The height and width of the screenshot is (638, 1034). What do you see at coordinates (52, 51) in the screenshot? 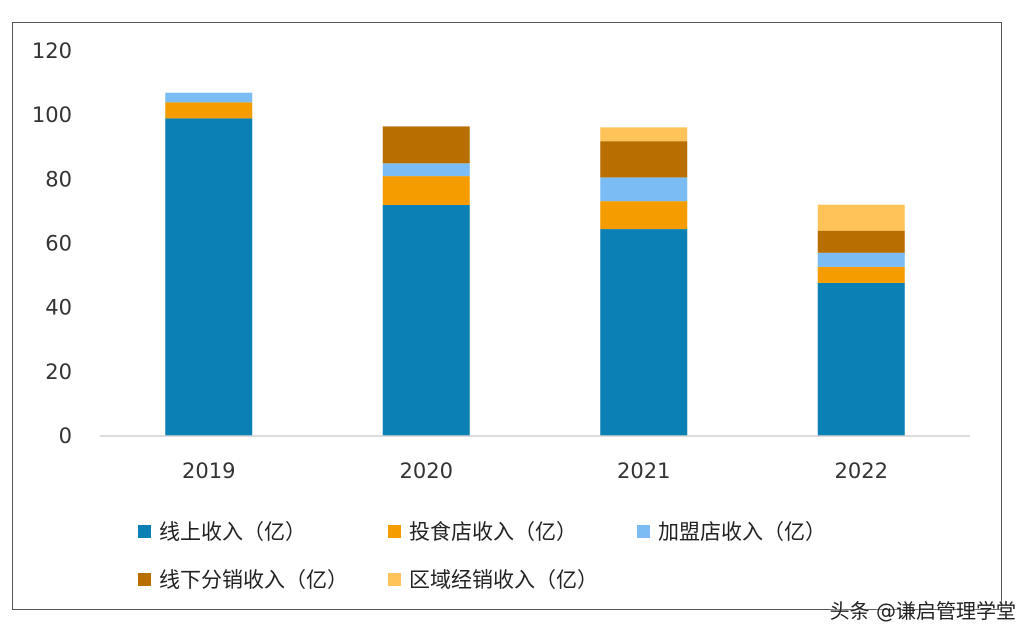
I see `y-tick-label: 120` at bounding box center [52, 51].